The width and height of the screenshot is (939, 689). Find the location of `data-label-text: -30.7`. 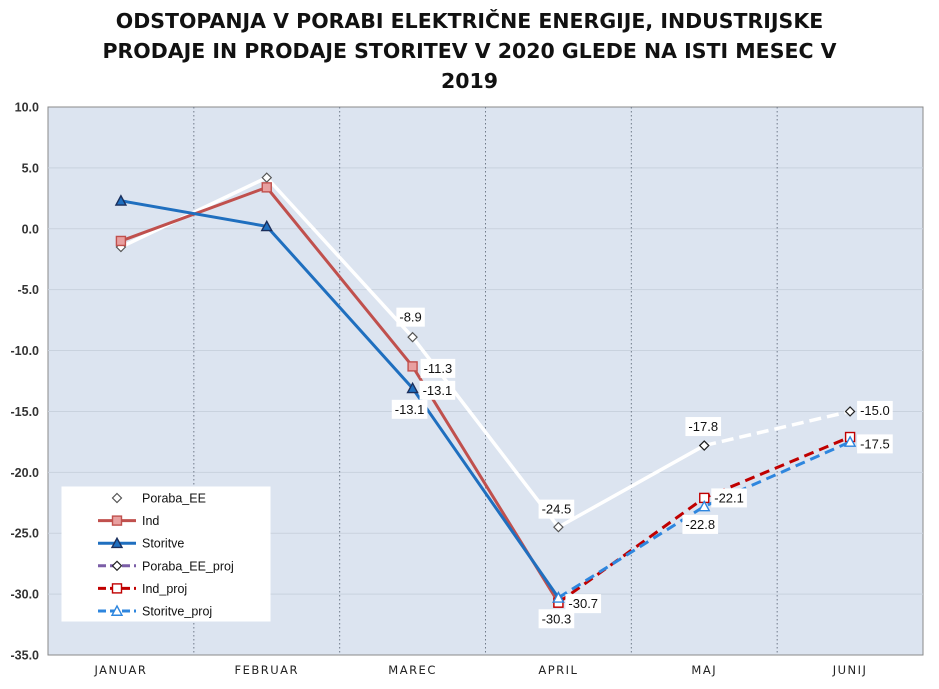

data-label-text: -30.7 is located at coordinates (583, 603).